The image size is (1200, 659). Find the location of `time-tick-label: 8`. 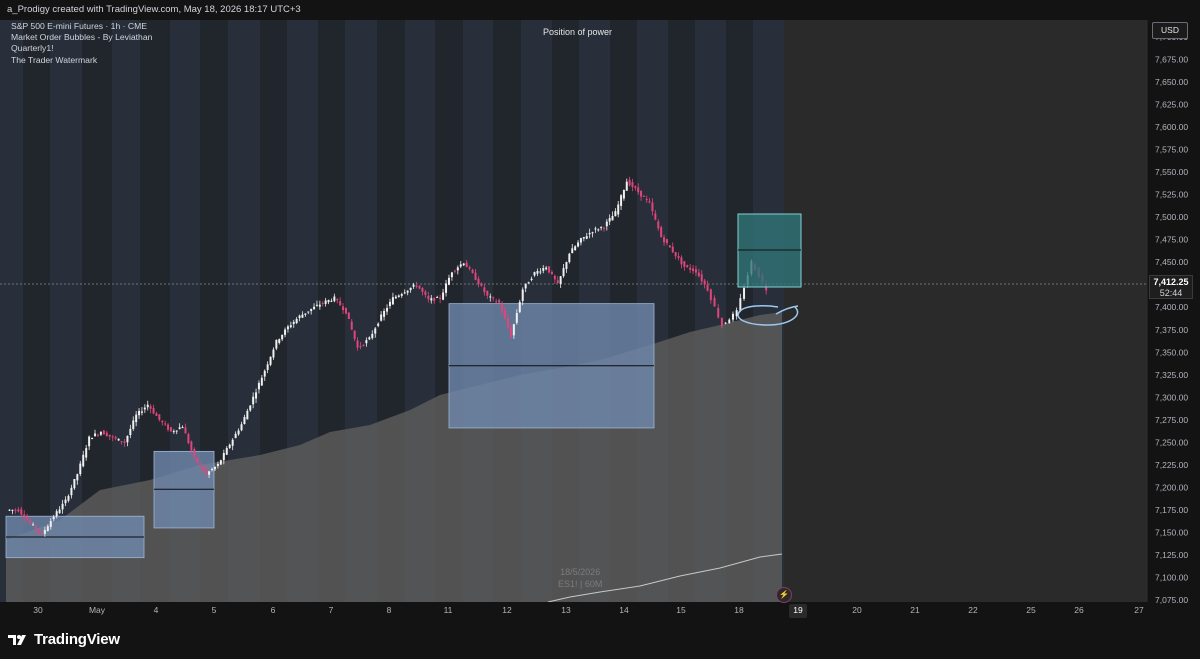

time-tick-label: 8 is located at coordinates (389, 610).